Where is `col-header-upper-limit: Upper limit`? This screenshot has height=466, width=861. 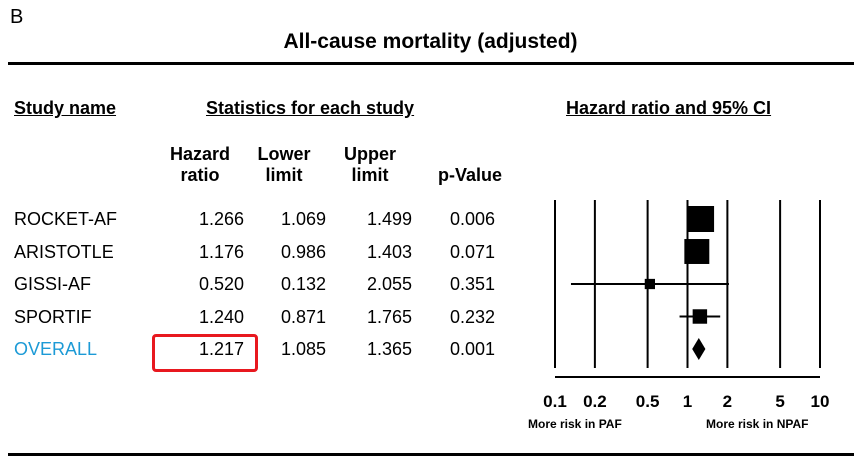
col-header-upper-limit: Upper limit is located at coordinates (369, 164).